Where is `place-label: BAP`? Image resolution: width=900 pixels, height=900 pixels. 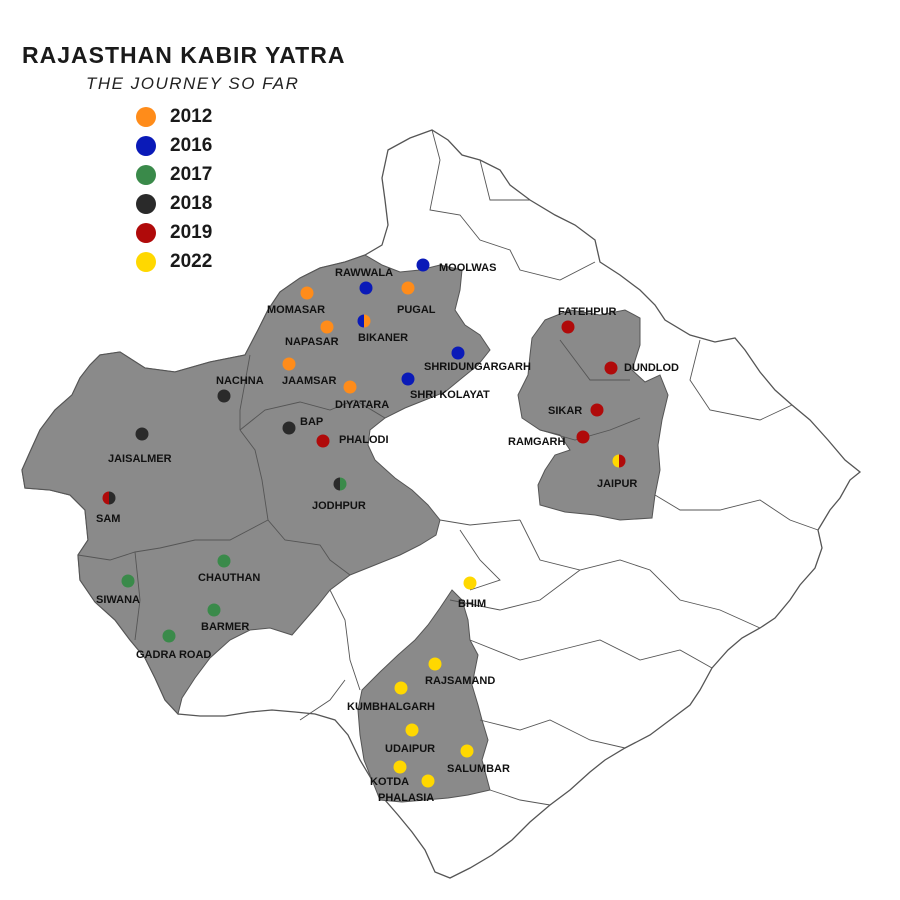
place-label: BAP is located at coordinates (311, 422).